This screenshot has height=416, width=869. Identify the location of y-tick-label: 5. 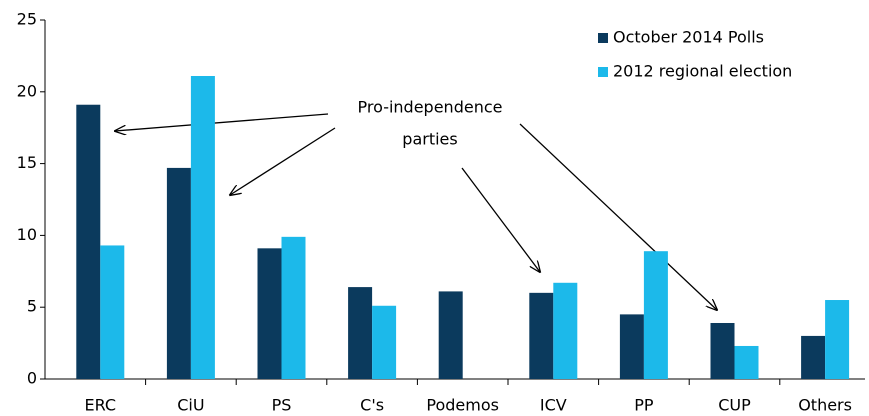
(32, 306).